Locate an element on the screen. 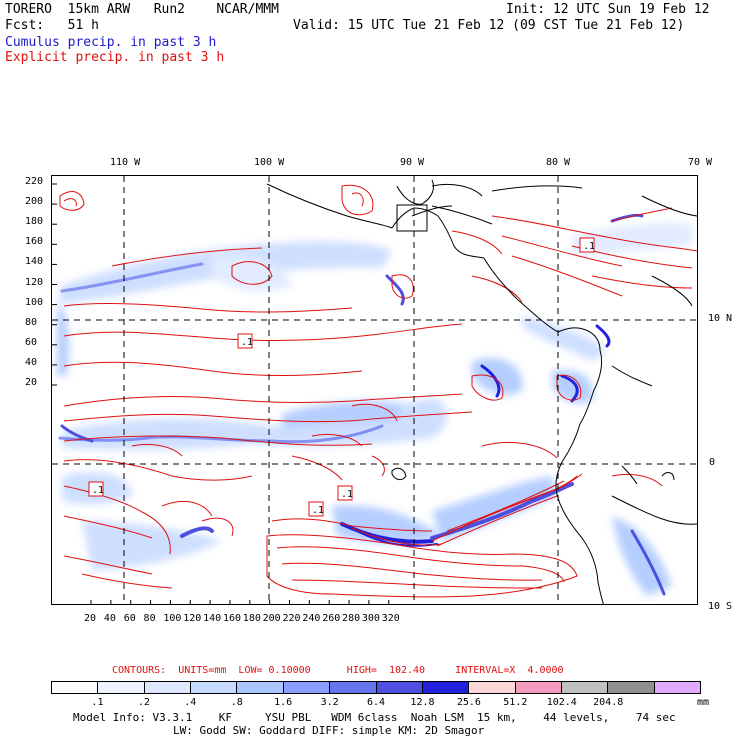 The width and height of the screenshot is (740, 740). colorbar-label: 25.6 is located at coordinates (468, 702).